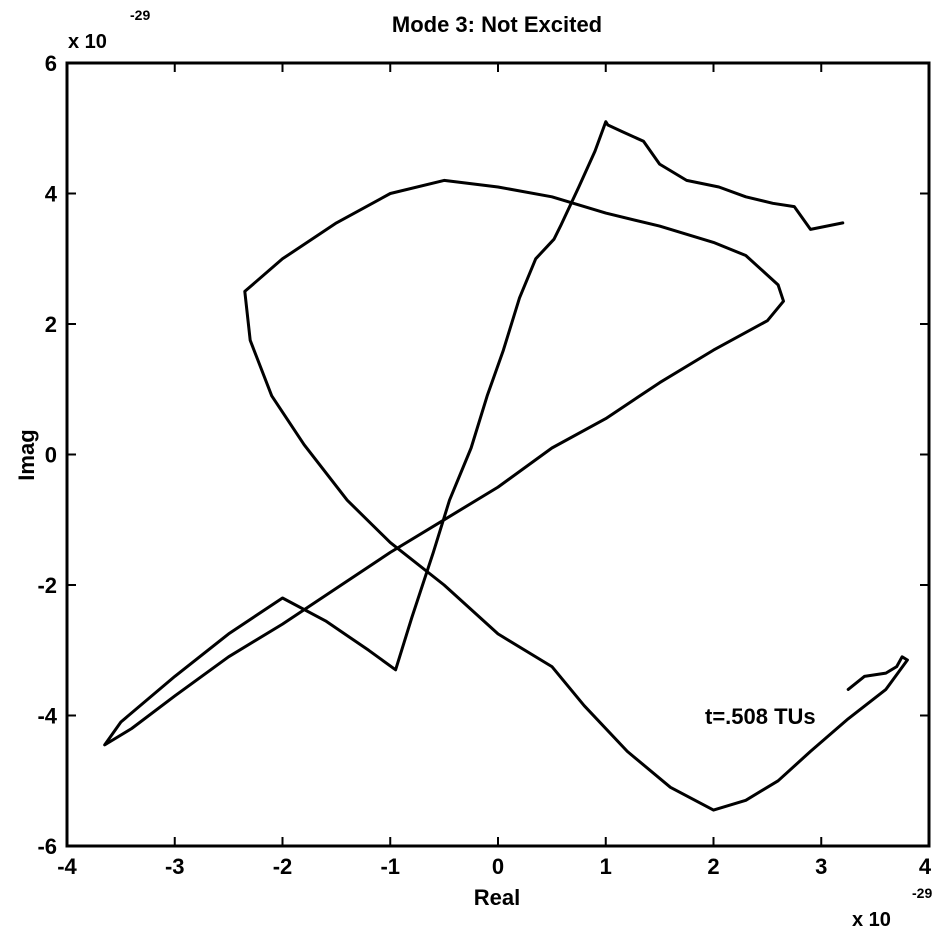 This screenshot has width=933, height=939. I want to click on y-tick-label: -4, so click(47, 716).